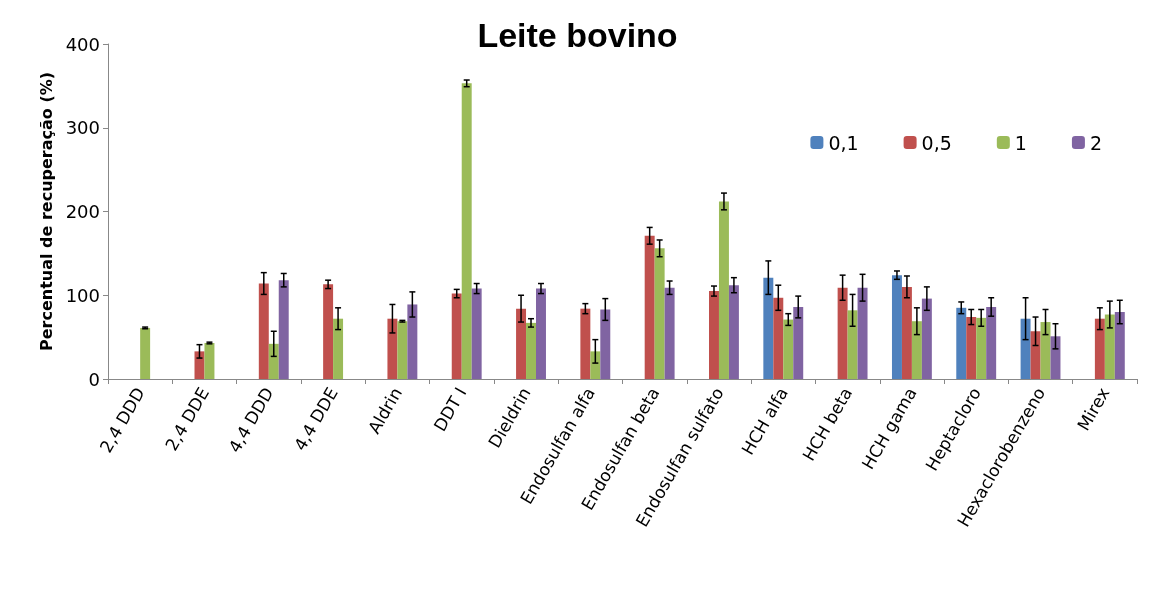 This screenshot has height=590, width=1155. I want to click on y-tick-label: 300, so click(82, 128).